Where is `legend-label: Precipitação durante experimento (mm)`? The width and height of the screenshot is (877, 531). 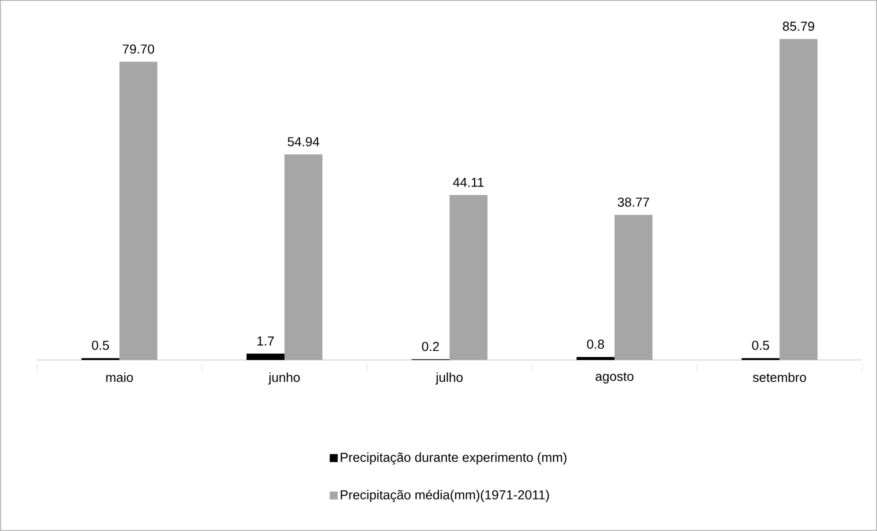
legend-label: Precipitação durante experimento (mm) is located at coordinates (453, 458).